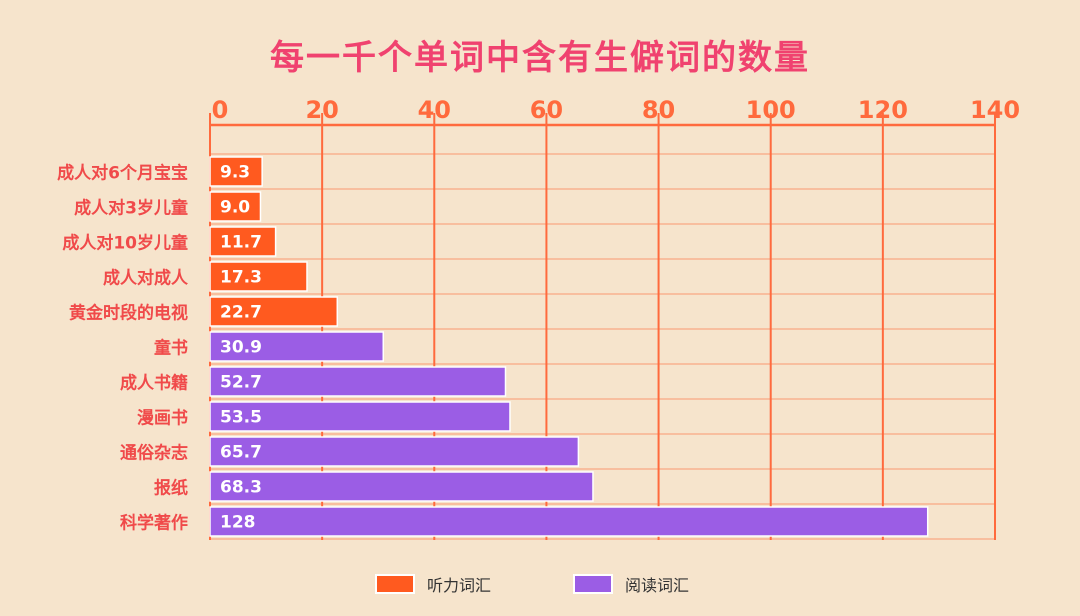 The height and width of the screenshot is (616, 1080). I want to click on x-tick-label: 60, so click(546, 110).